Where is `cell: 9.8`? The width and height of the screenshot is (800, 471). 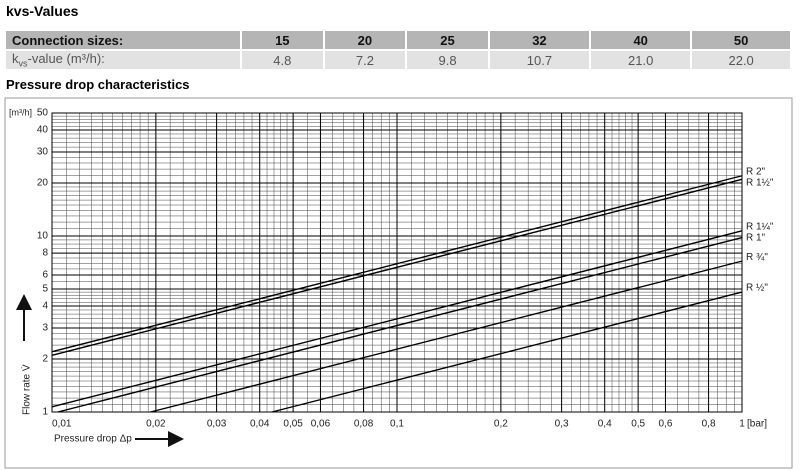
cell: 9.8 is located at coordinates (447, 59).